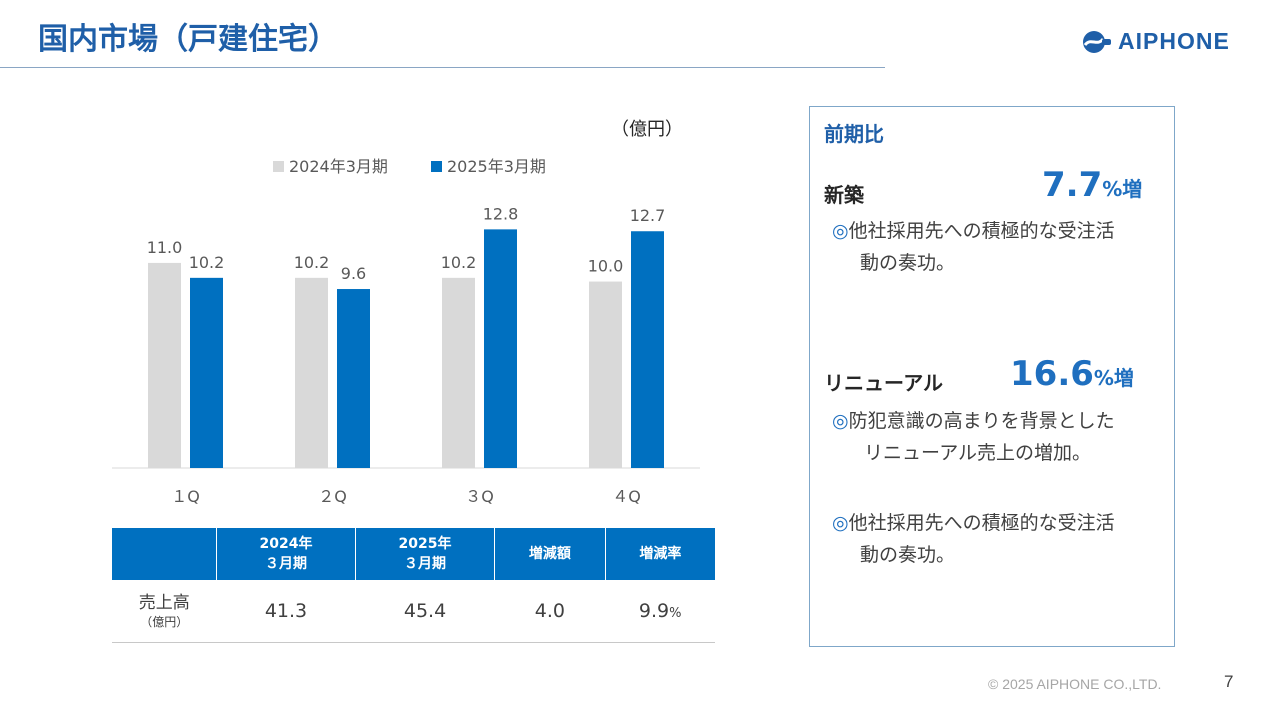 This screenshot has height=720, width=1280. I want to click on data-label-2025-q4: 12.7, so click(648, 215).